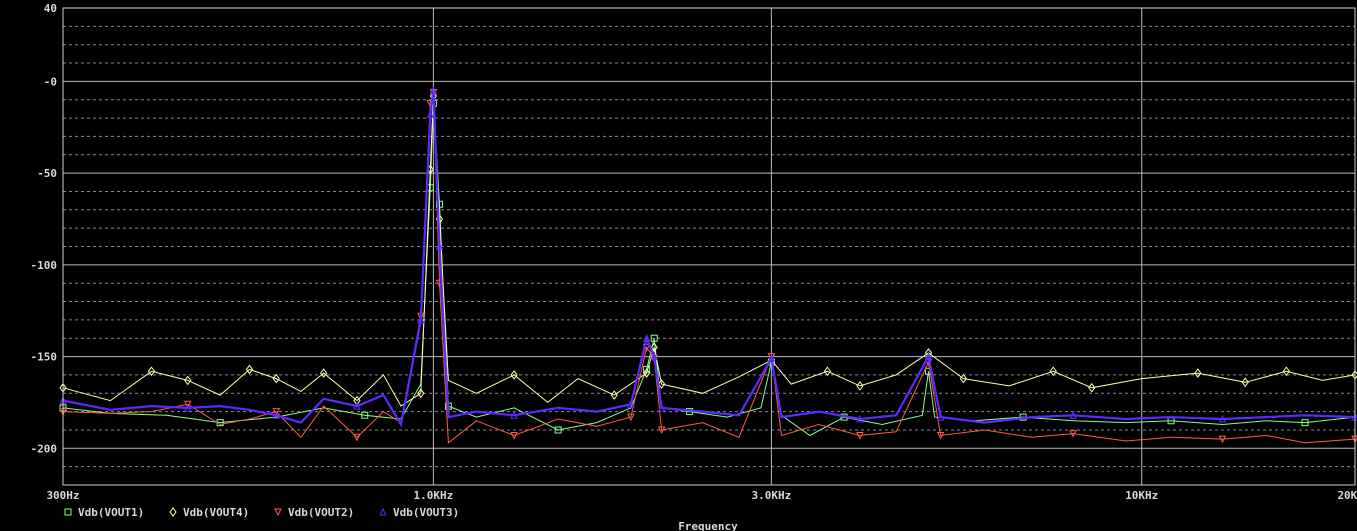  What do you see at coordinates (1347, 495) in the screenshot?
I see `x-tick-label: 20KHz` at bounding box center [1347, 495].